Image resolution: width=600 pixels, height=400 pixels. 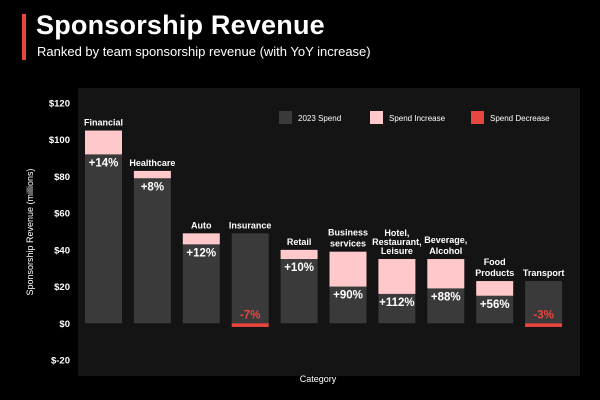 I want to click on y-axis-title: Sponsorship Revenue (millions), so click(x=30, y=231).